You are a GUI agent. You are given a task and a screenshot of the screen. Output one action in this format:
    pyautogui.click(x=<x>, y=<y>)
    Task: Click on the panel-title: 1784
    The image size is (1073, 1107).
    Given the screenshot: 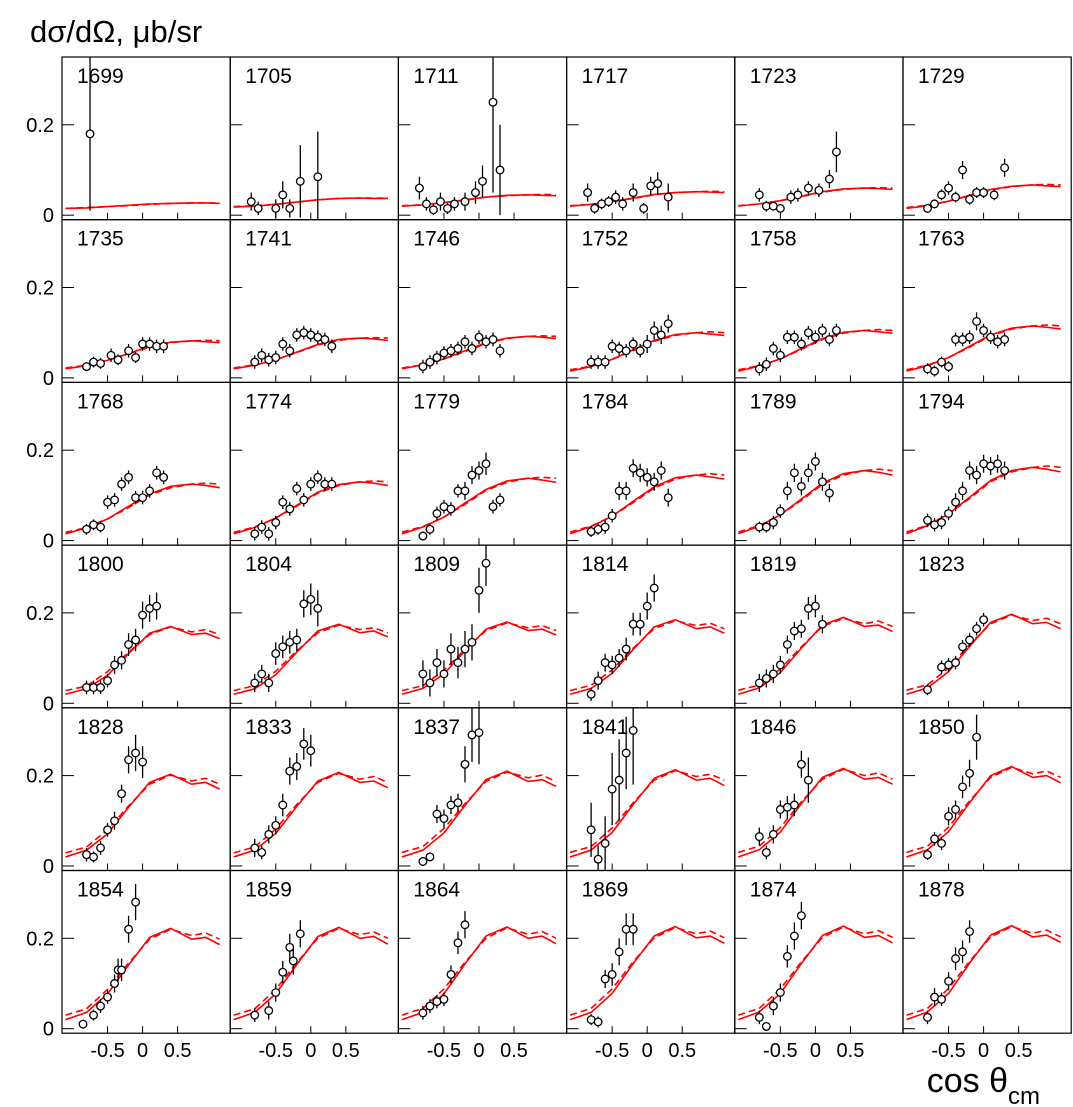 What is the action you would take?
    pyautogui.click(x=605, y=401)
    